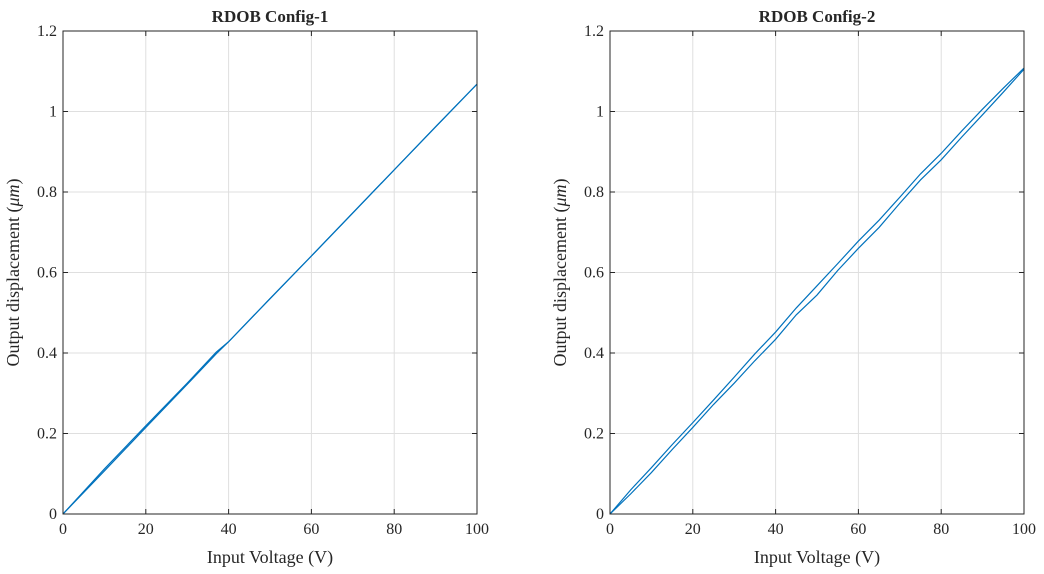  What do you see at coordinates (270, 16) in the screenshot?
I see `chart-title: RDOB Config-1` at bounding box center [270, 16].